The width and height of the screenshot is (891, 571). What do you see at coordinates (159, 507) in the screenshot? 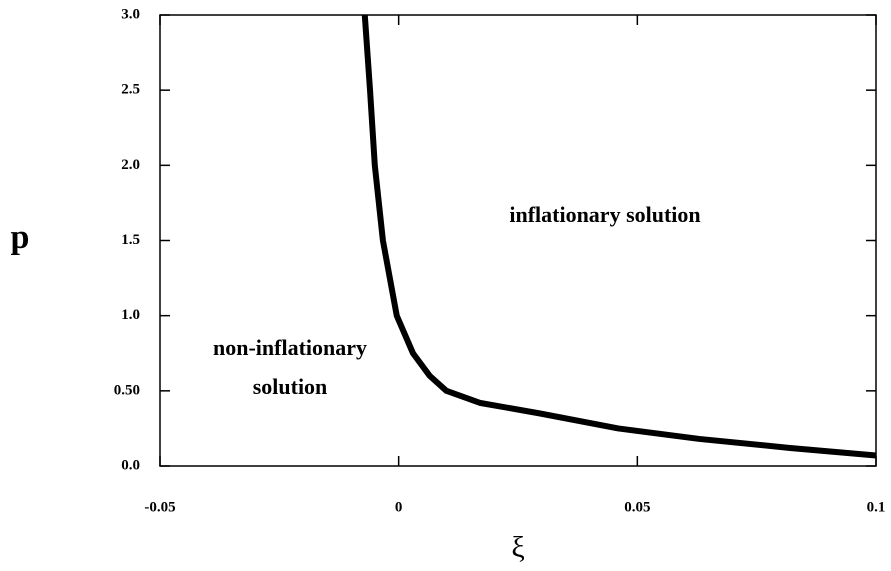
I see `x-tick-label: -0.05` at bounding box center [159, 507].